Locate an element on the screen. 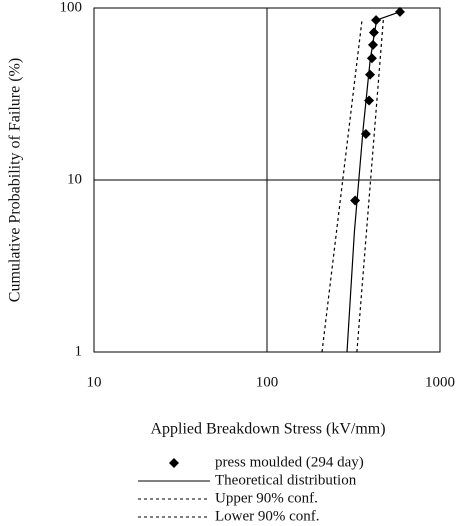  y-axis-label: Cumulative Probability of Failure (%) is located at coordinates (15, 180).